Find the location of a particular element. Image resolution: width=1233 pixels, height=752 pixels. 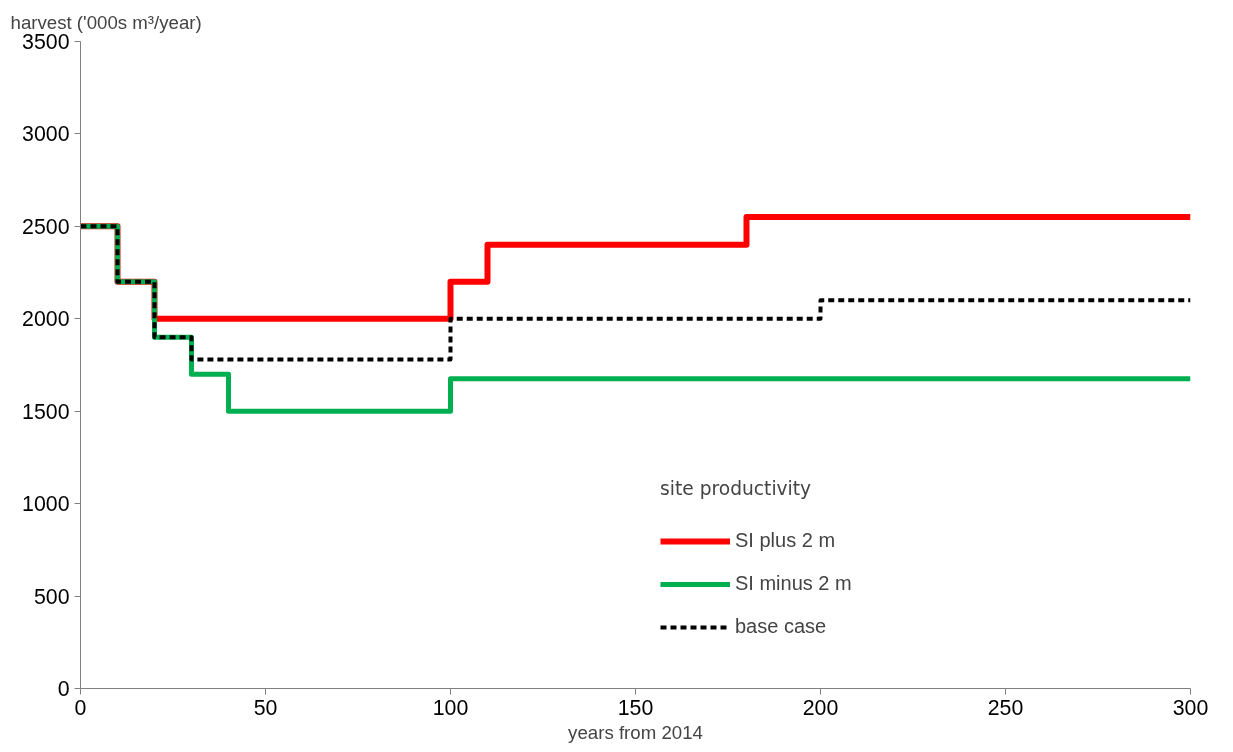

x-tick-label: 0 is located at coordinates (80, 707).